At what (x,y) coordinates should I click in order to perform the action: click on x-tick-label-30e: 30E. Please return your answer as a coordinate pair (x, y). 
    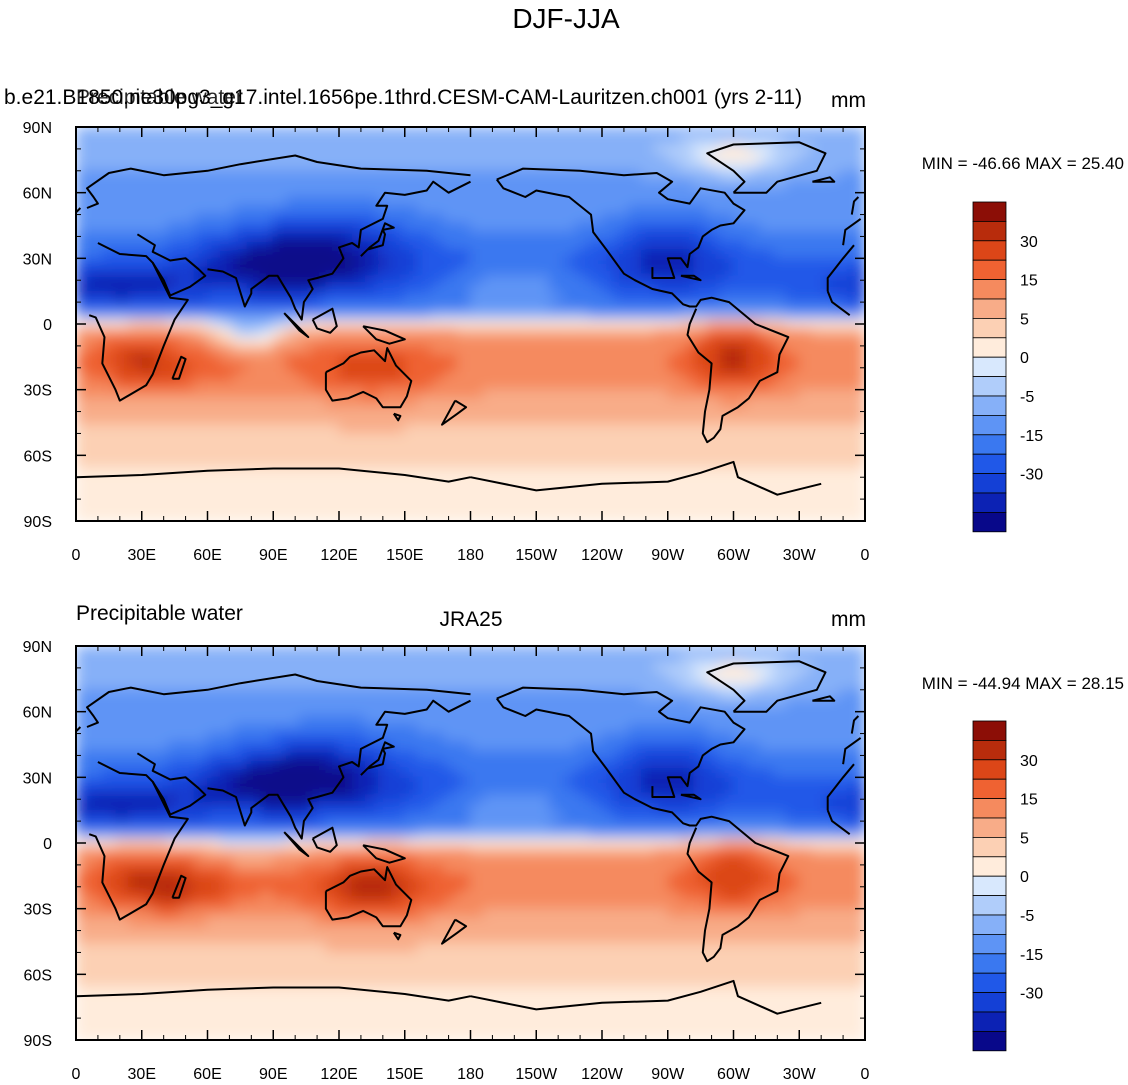
    Looking at the image, I should click on (142, 555).